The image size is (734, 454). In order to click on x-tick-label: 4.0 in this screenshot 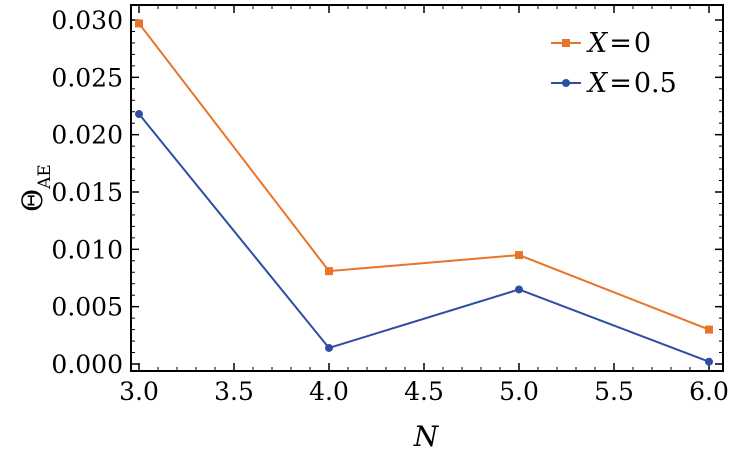, I will do `click(329, 391)`.